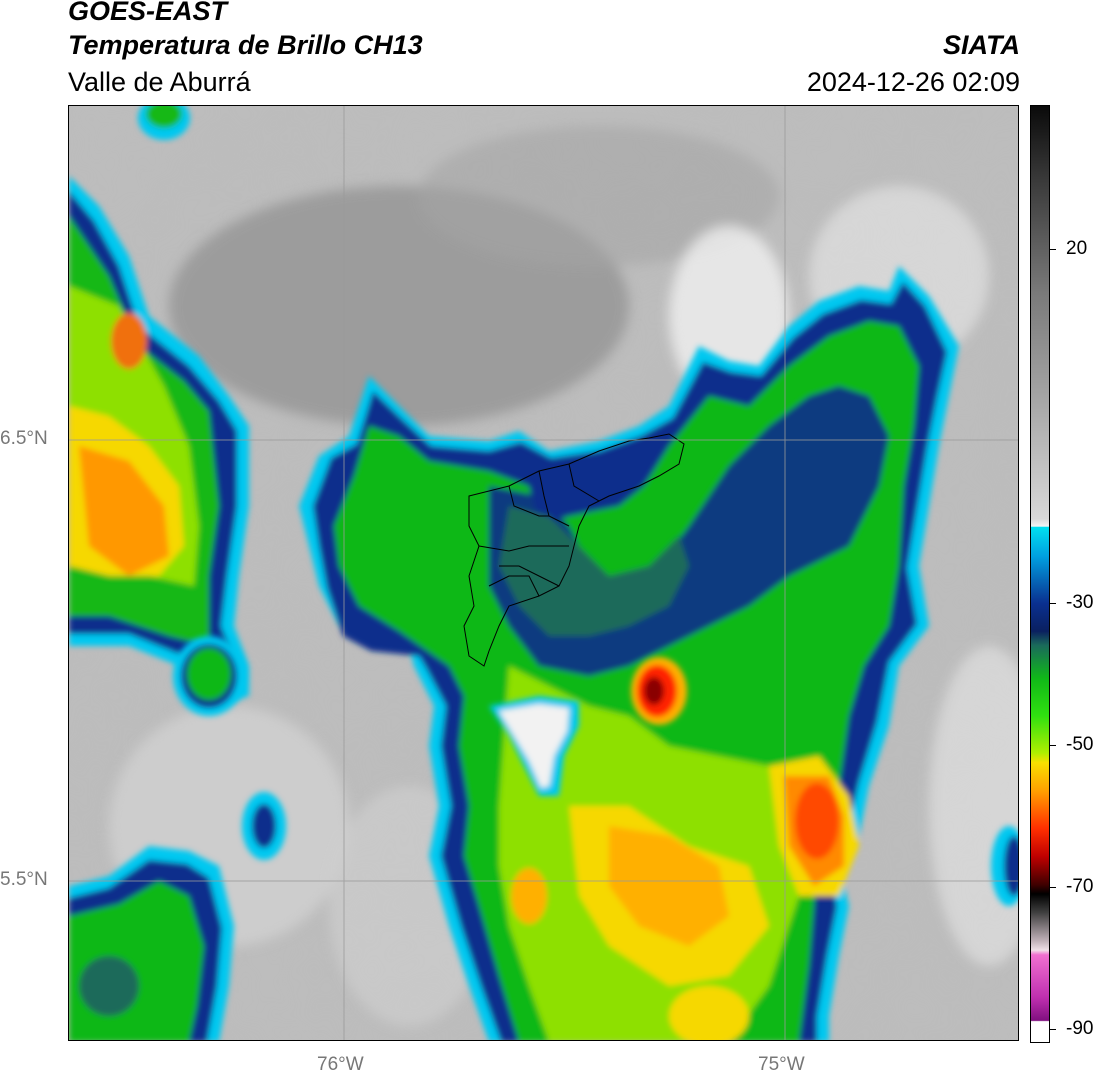 The height and width of the screenshot is (1078, 1094). What do you see at coordinates (981, 45) in the screenshot?
I see `organization-label: SIATA` at bounding box center [981, 45].